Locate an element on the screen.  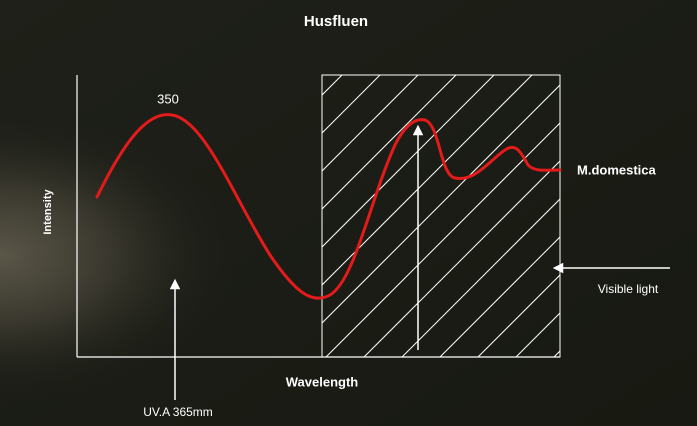
annotation: Visible light is located at coordinates (628, 289).